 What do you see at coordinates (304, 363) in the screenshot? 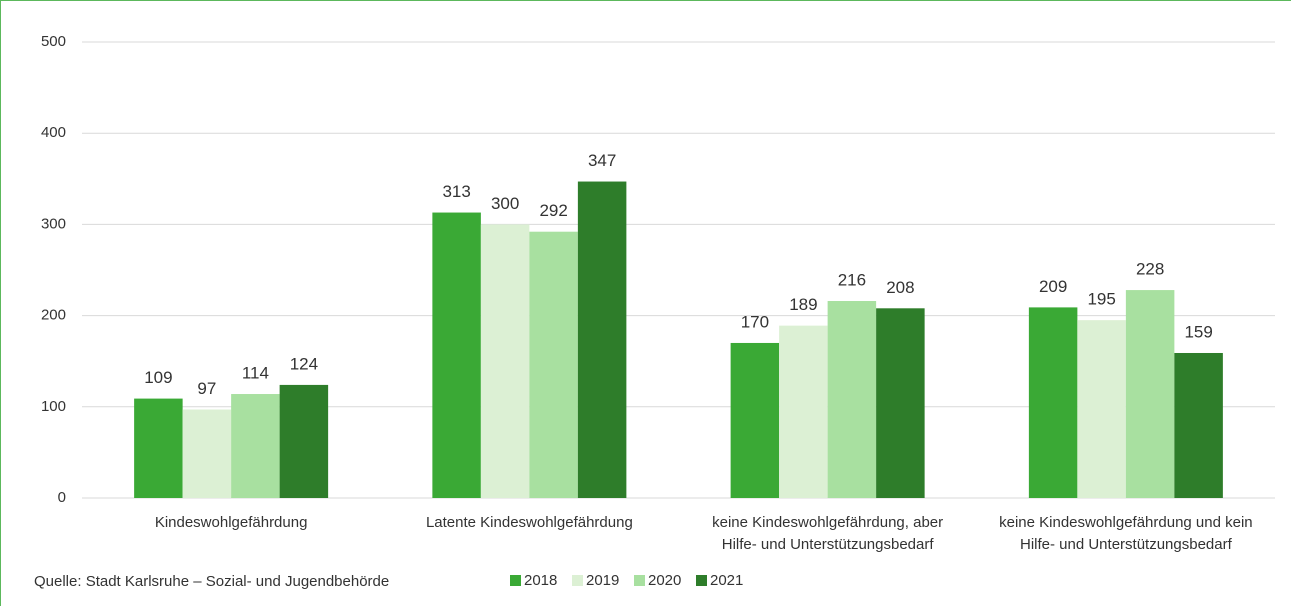
I see `value-label: 124` at bounding box center [304, 363].